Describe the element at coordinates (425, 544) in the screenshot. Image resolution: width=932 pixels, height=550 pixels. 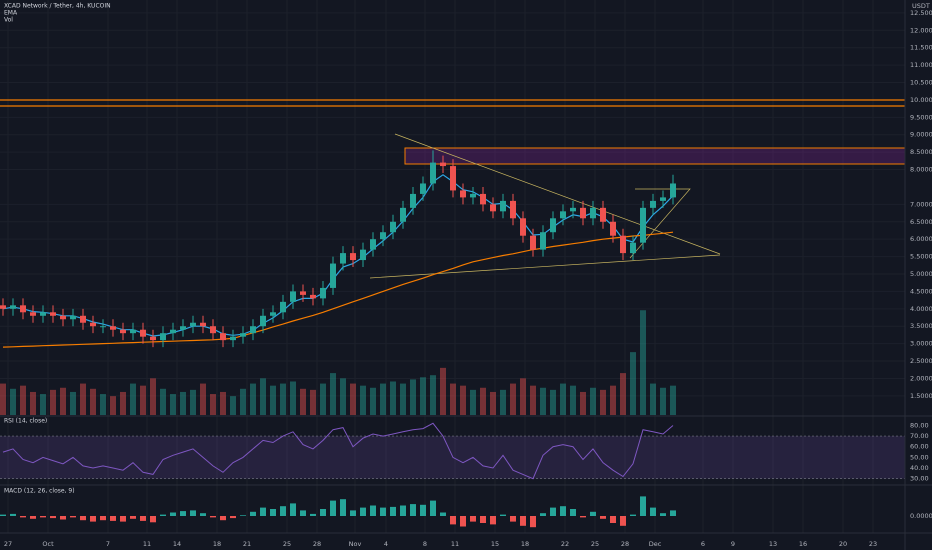
I see `x-tick-label: 8` at that location.